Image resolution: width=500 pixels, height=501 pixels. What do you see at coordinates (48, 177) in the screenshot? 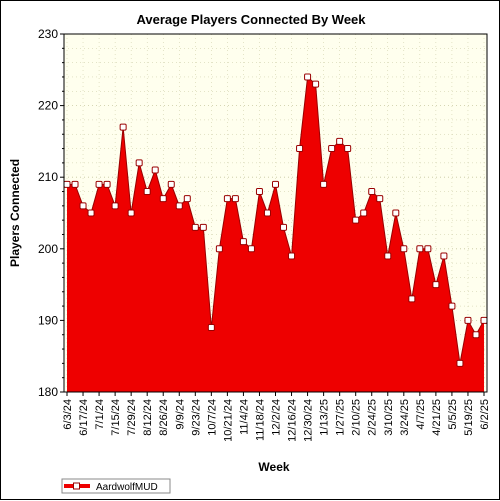
I see `y-tick-label: 210` at bounding box center [48, 177].